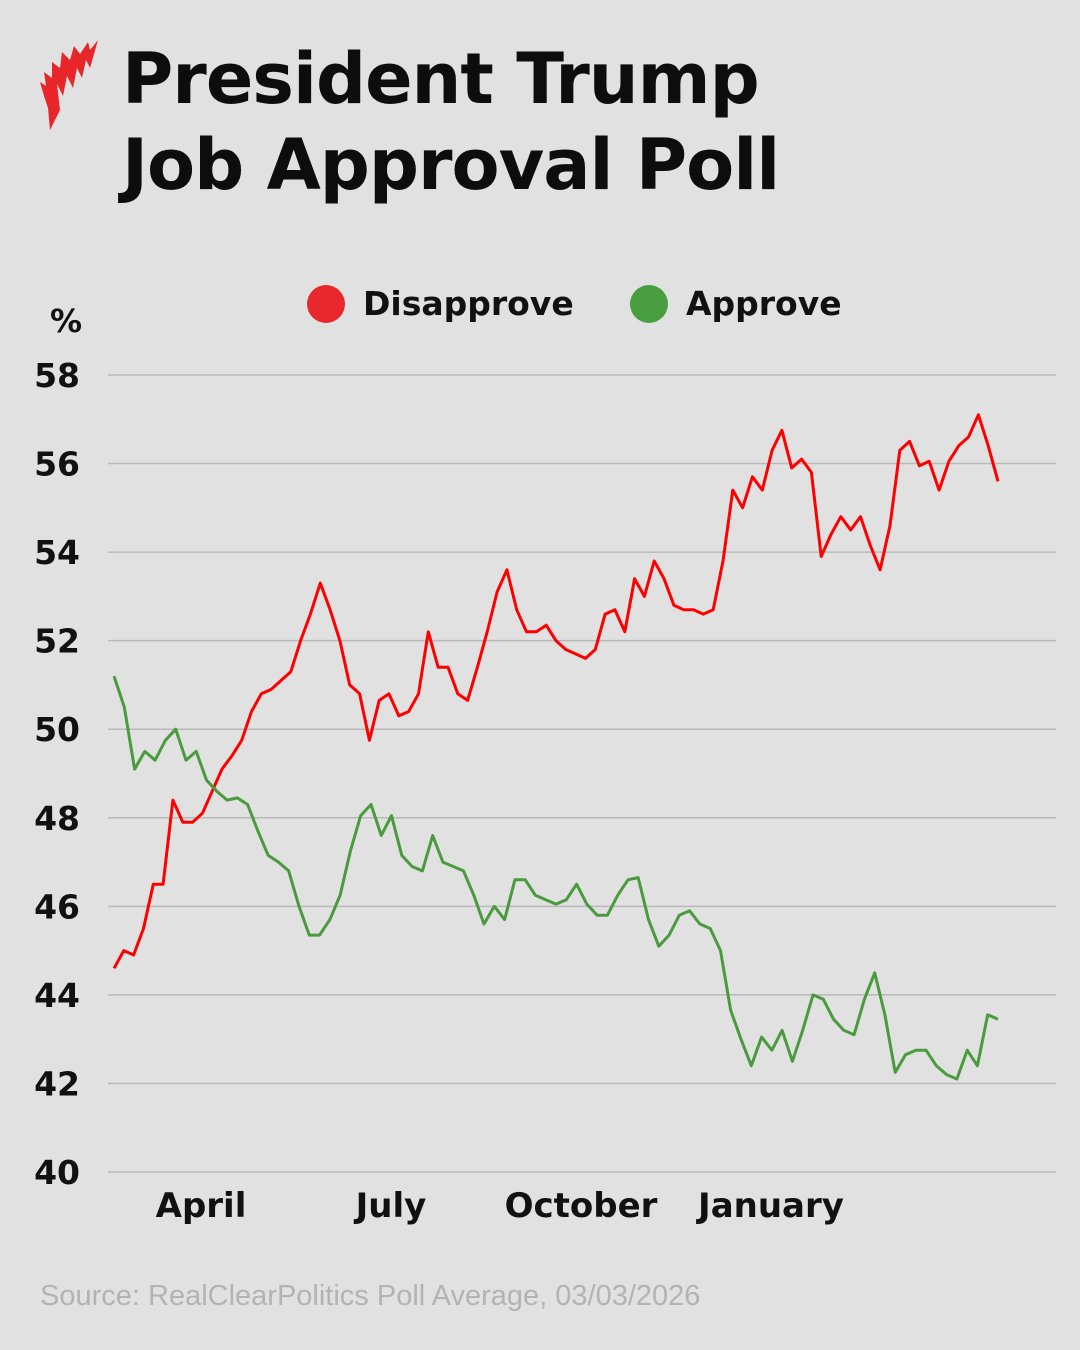  I want to click on page-title: President Trump Job Approval Poll, so click(451, 122).